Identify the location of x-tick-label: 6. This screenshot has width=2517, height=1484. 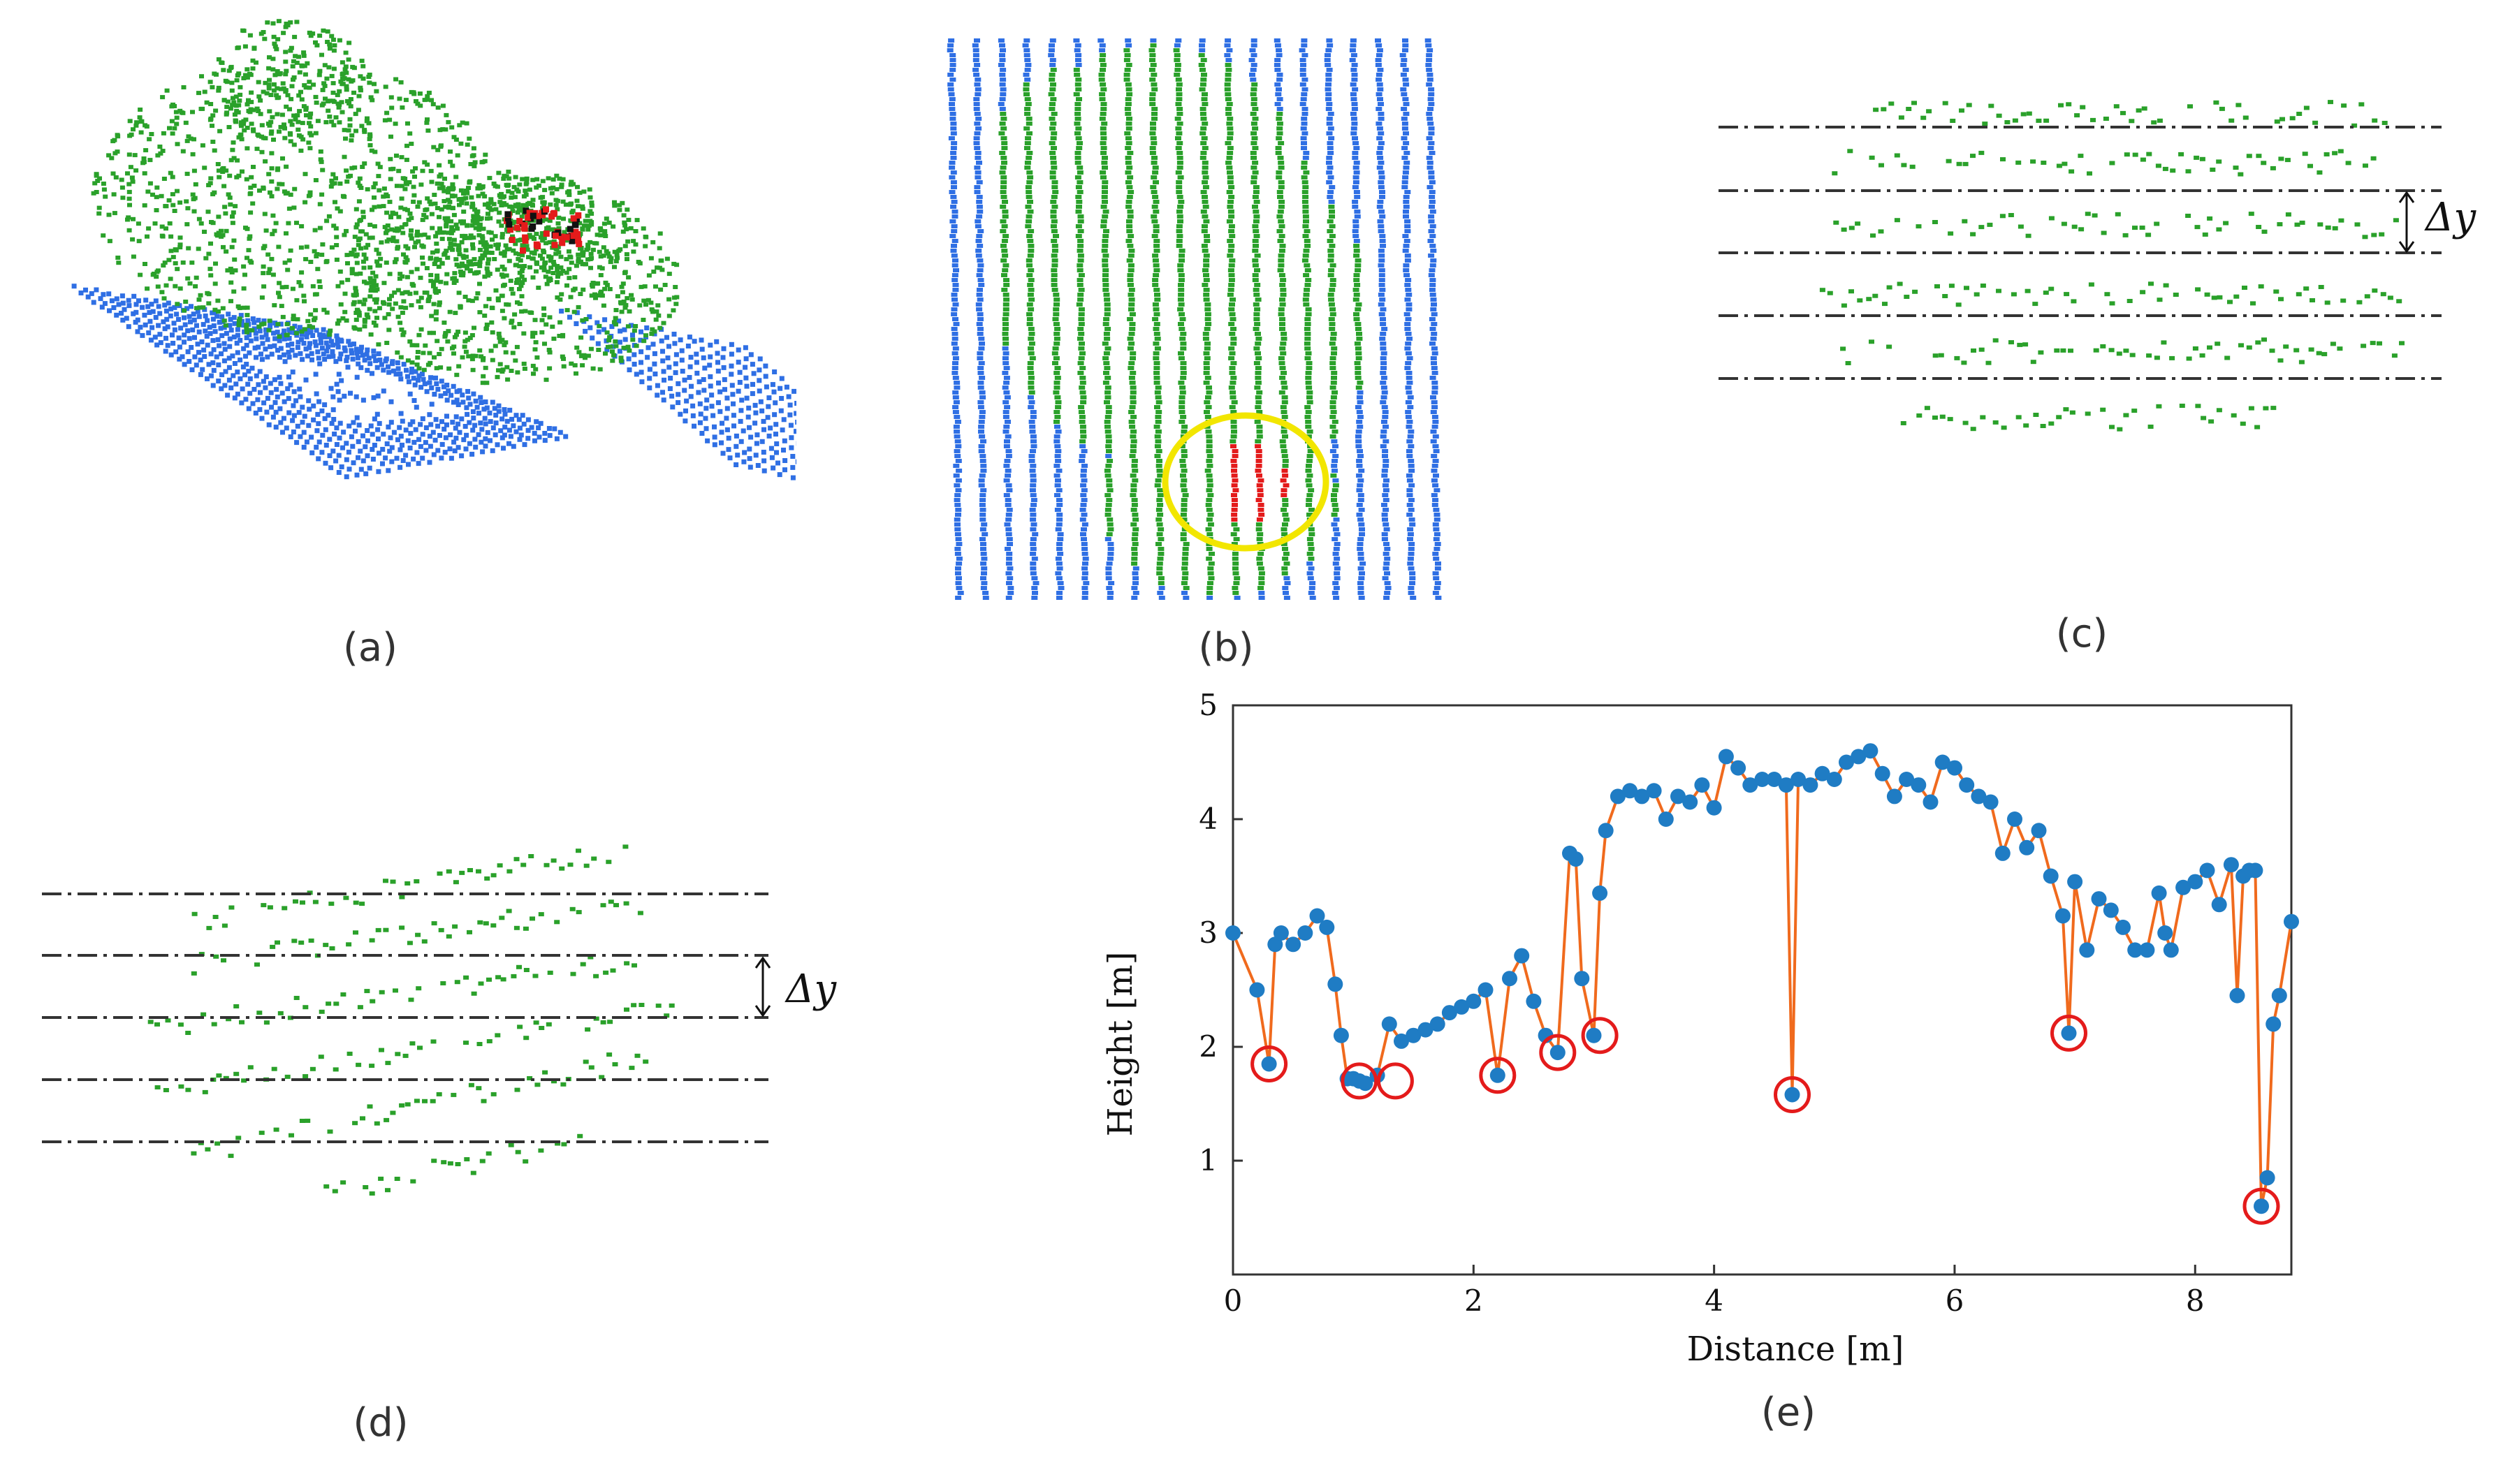
(1955, 1301).